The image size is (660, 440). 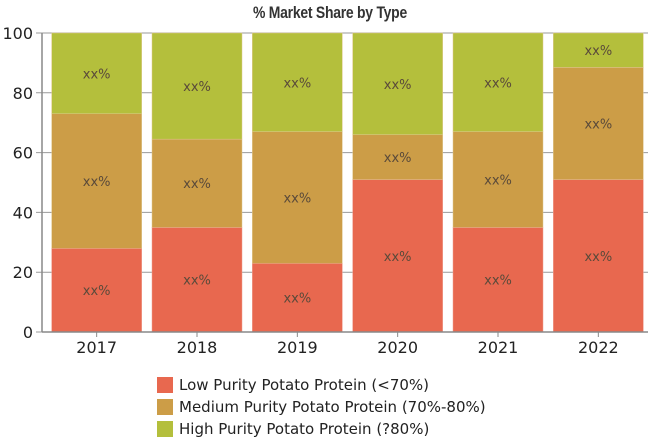 I want to click on x-tick-label: 2022, so click(x=598, y=347).